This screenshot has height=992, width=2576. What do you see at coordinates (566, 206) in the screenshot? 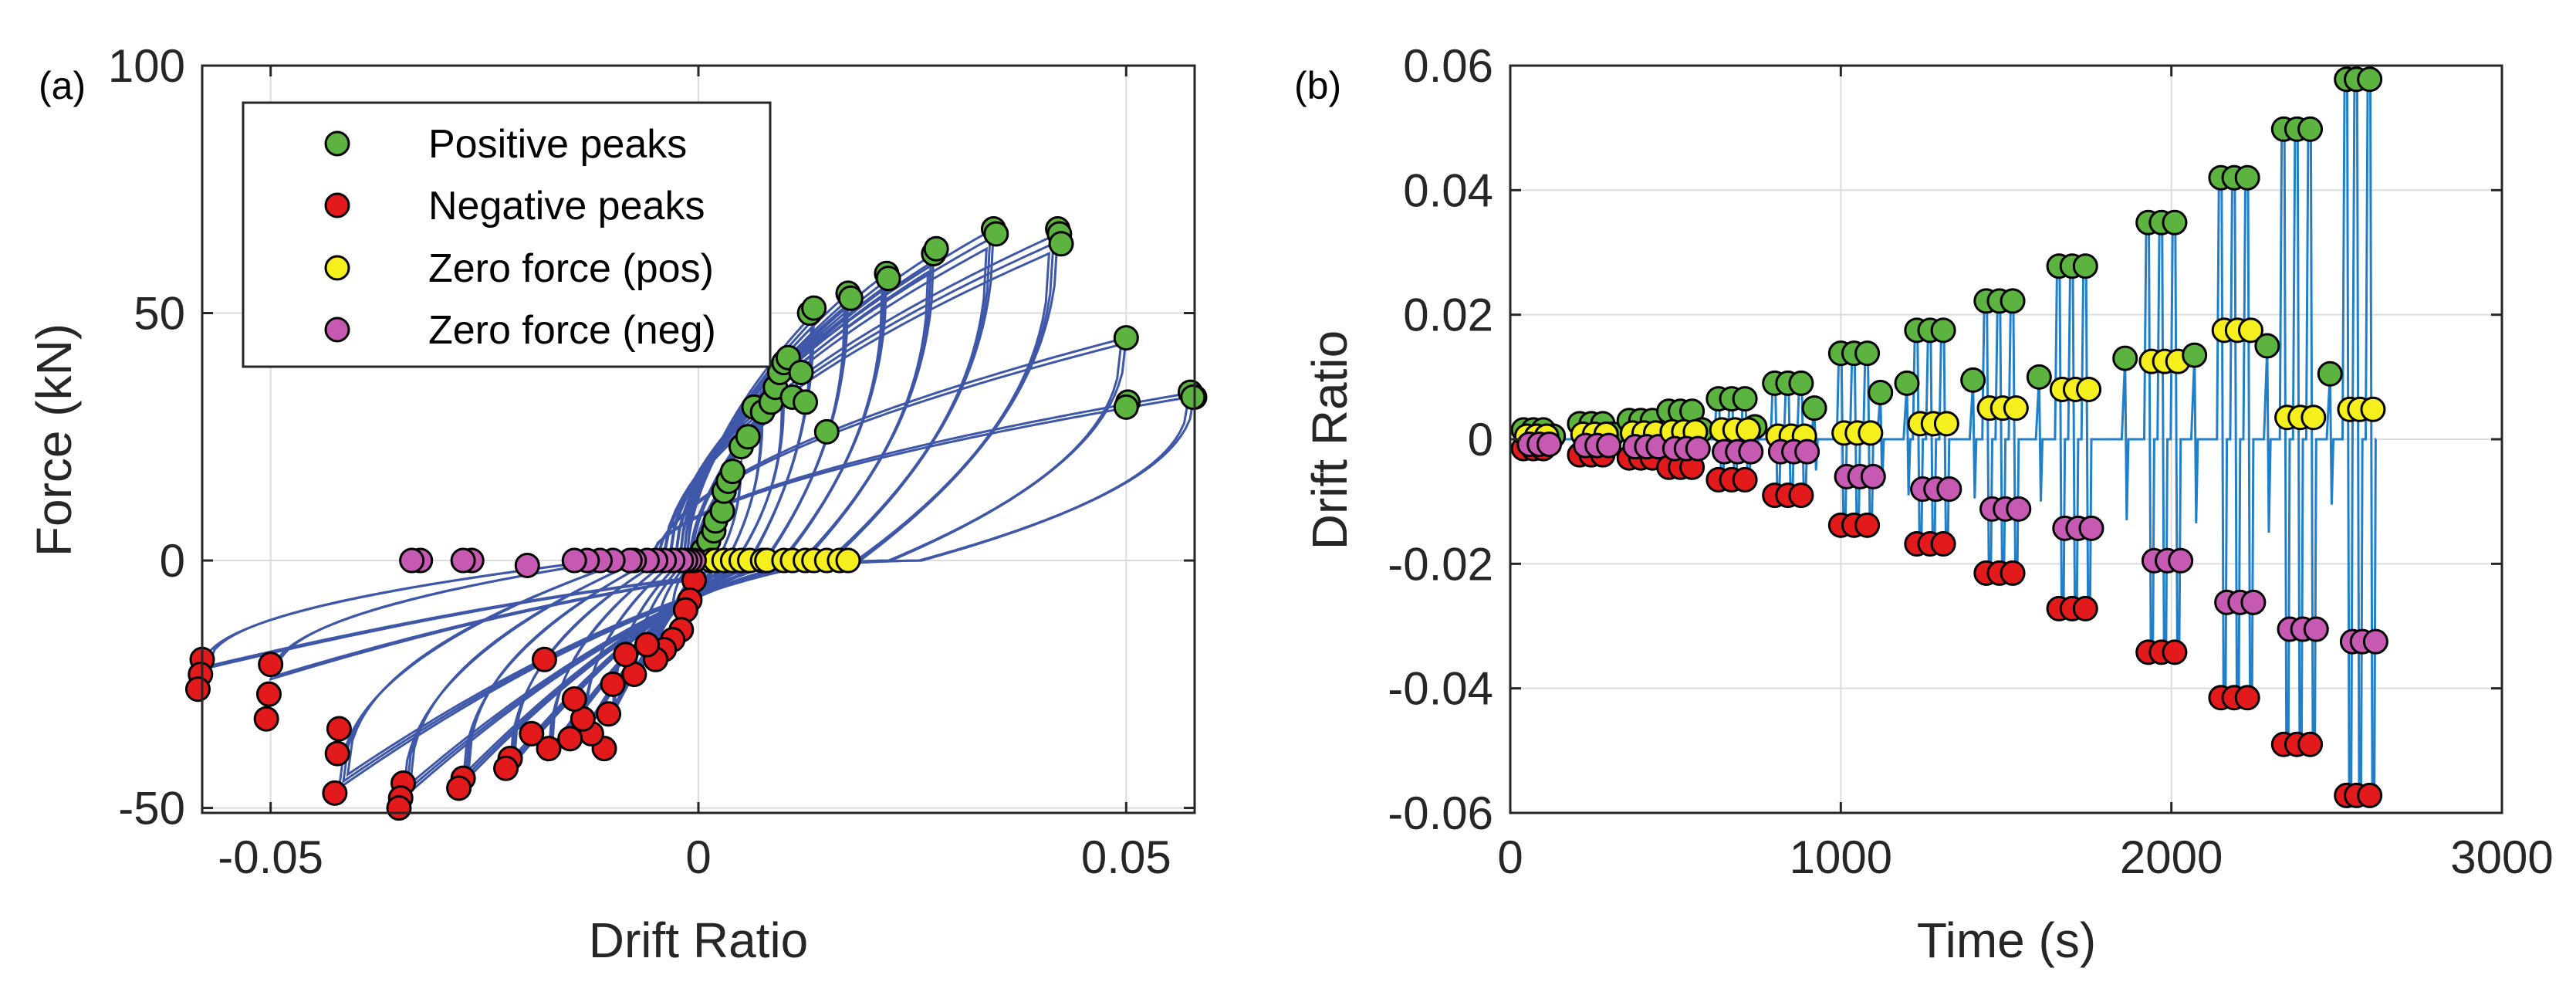
I see `legend-label-negative-peaks: Negative peaks` at bounding box center [566, 206].